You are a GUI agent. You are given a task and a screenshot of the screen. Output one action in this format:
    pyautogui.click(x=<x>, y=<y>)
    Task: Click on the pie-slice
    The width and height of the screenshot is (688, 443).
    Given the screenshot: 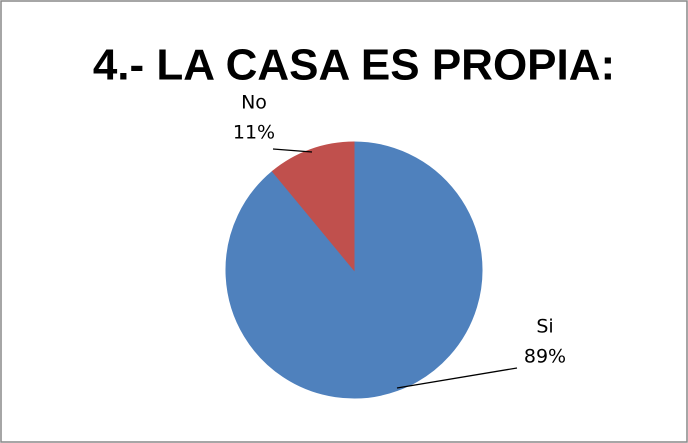 What is the action you would take?
    pyautogui.click(x=313, y=206)
    